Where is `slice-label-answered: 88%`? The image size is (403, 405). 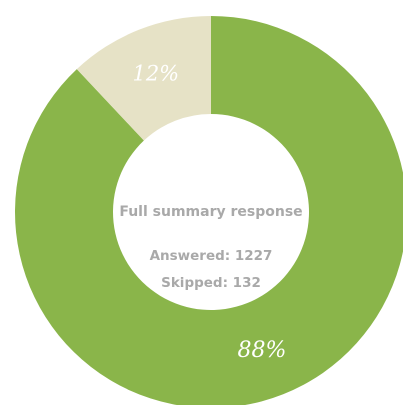 slice-label-answered: 88% is located at coordinates (262, 350).